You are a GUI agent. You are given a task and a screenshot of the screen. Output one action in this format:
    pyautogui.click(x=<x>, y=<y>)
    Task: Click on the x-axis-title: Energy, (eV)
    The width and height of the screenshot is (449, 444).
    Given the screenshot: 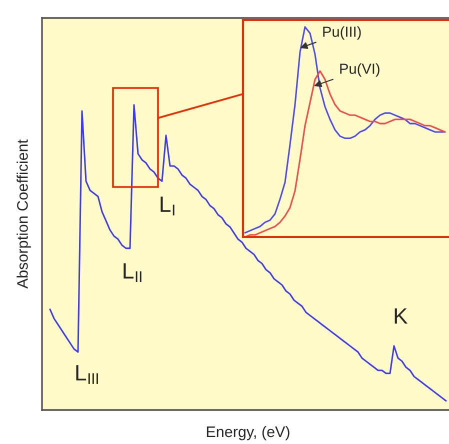 What is the action you would take?
    pyautogui.click(x=248, y=433)
    